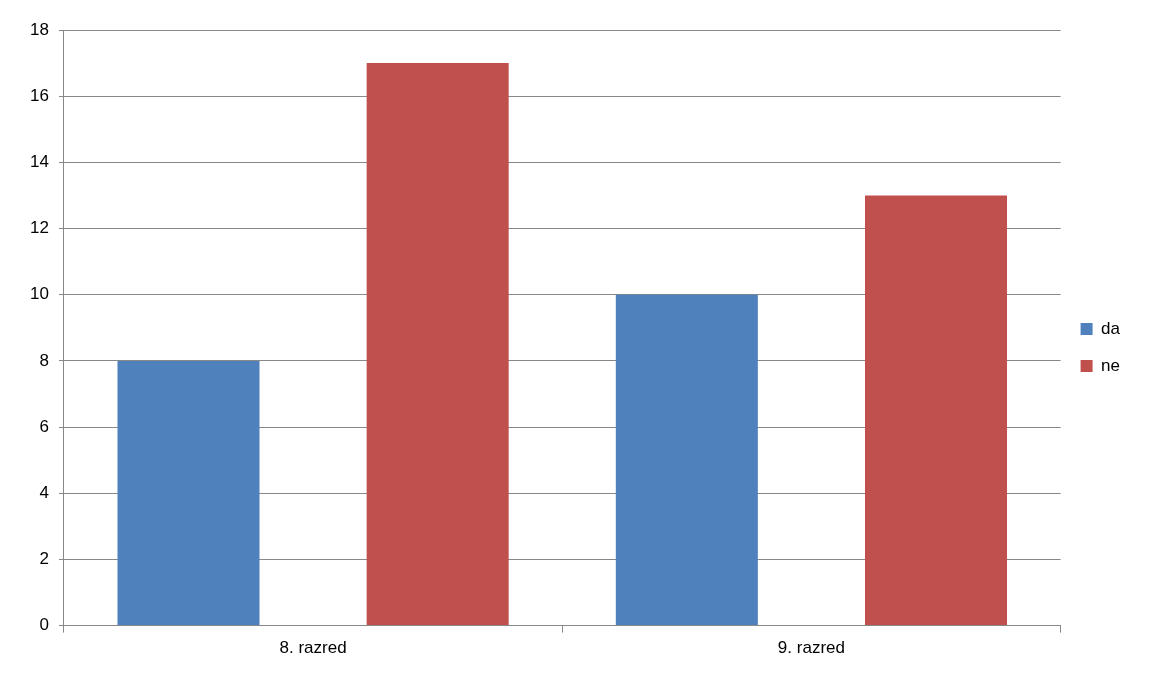 This screenshot has width=1150, height=675. I want to click on legend-label: da, so click(1111, 328).